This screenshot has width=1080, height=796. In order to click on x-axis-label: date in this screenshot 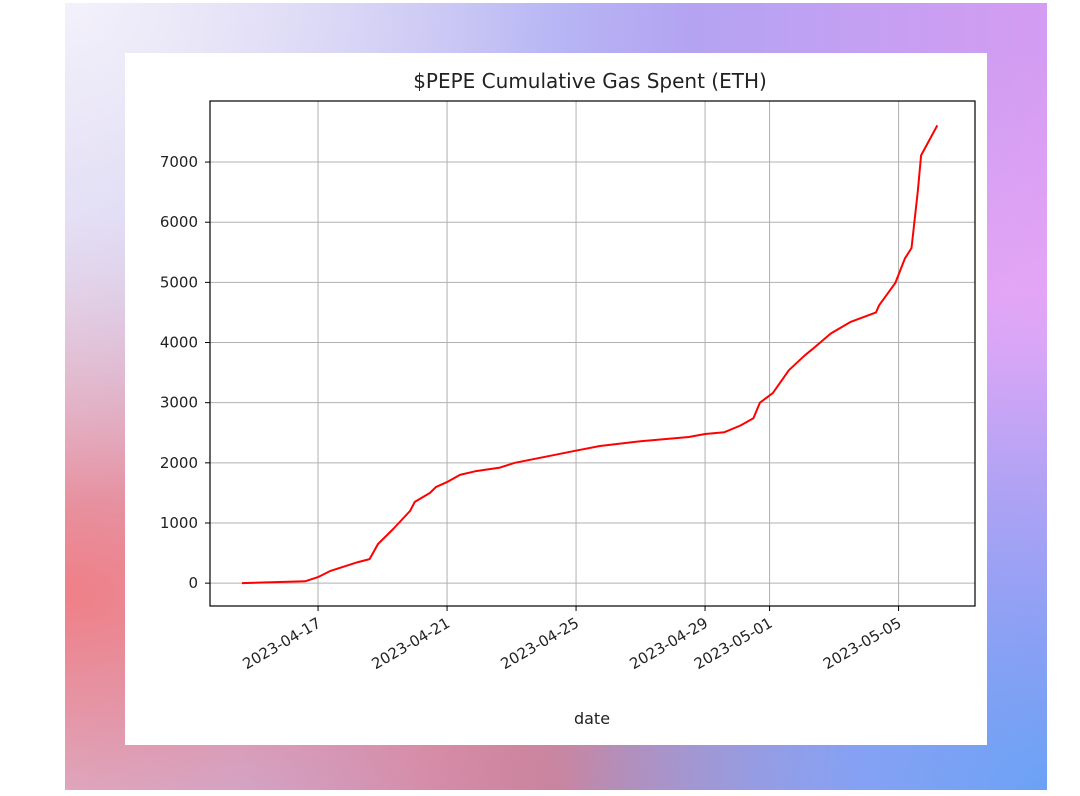, I will do `click(592, 718)`.